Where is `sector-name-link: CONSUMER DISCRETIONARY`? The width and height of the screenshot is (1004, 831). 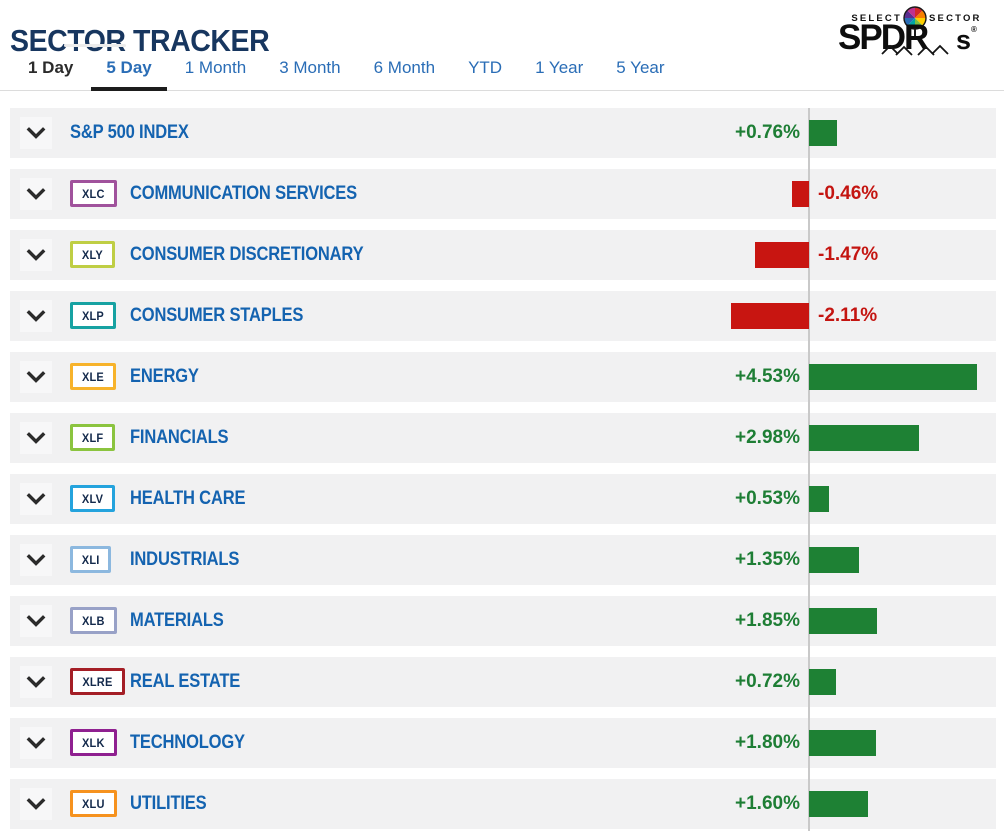
sector-name-link: CONSUMER DISCRETIONARY is located at coordinates (247, 254).